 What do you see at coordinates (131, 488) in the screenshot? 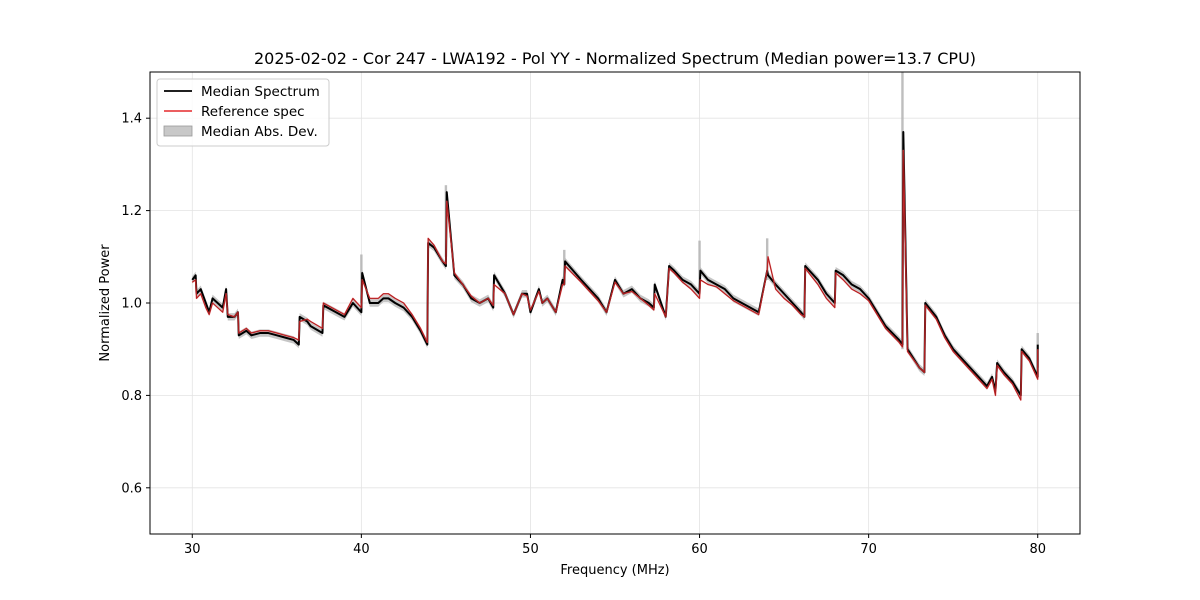
I see `y-tick-label: 0.6` at bounding box center [131, 488].